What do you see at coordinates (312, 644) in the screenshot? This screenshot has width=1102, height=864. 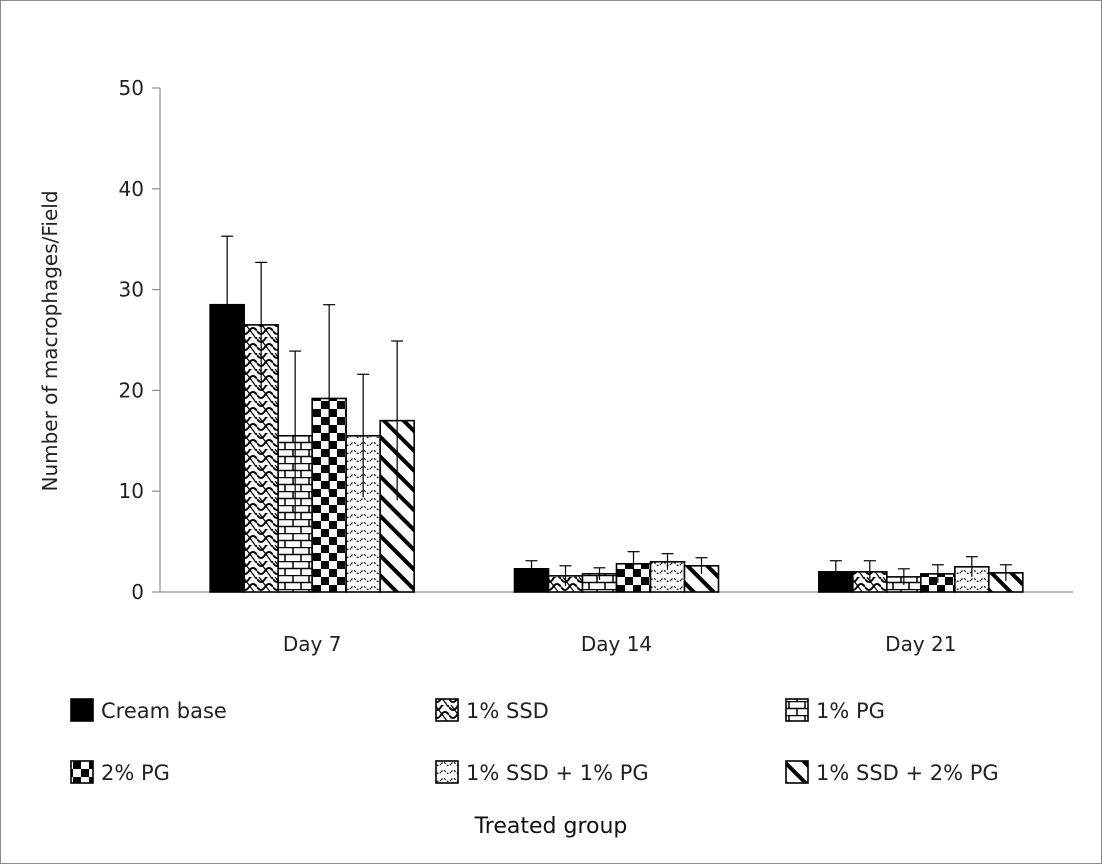 I see `x-tick-label: Day 7` at bounding box center [312, 644].